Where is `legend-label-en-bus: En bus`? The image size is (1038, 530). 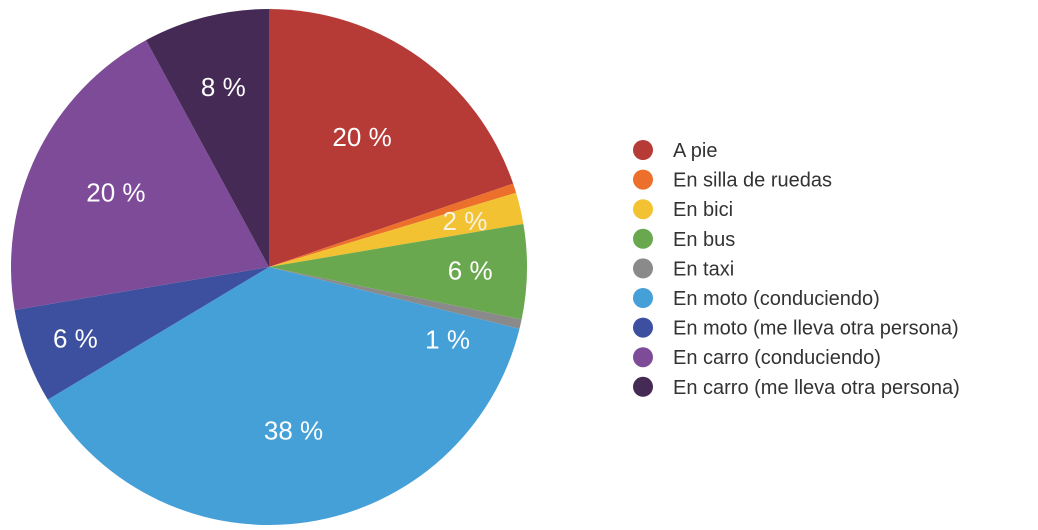
legend-label-en-bus: En bus is located at coordinates (704, 240).